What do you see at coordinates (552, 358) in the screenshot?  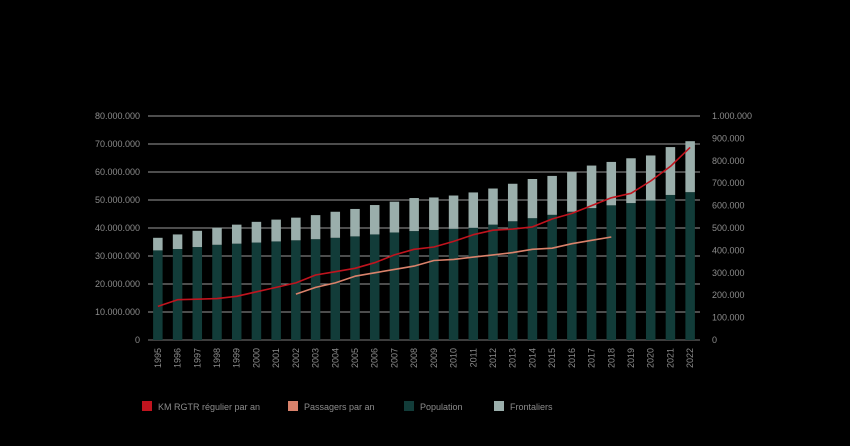 I see `x-tick-label: 2015` at bounding box center [552, 358].